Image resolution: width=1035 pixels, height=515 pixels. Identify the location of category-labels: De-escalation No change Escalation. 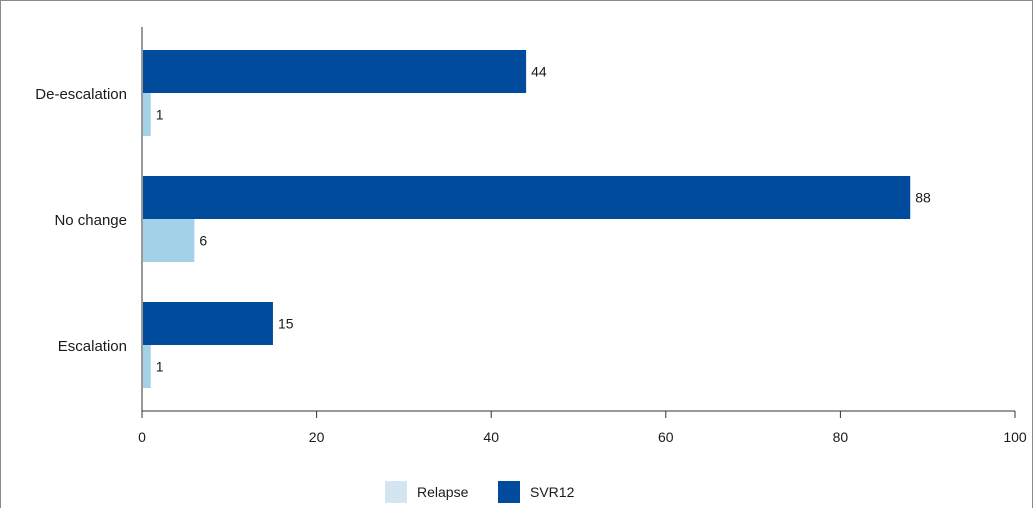
(81, 220).